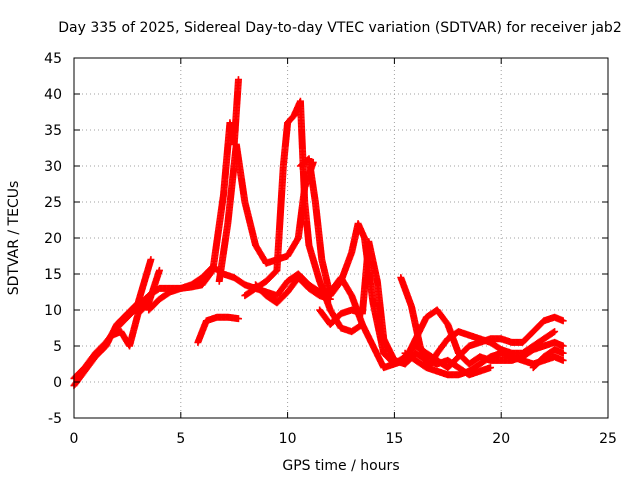  Describe the element at coordinates (53, 95) in the screenshot. I see `y-tick-label: 40` at that location.